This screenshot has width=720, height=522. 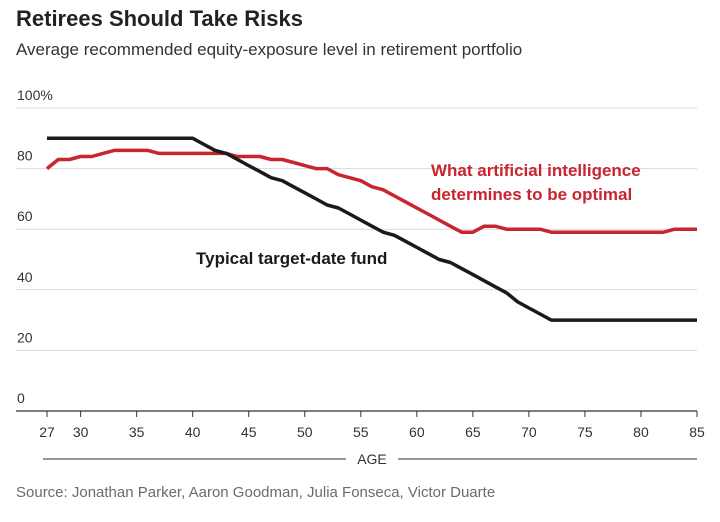 What do you see at coordinates (531, 194) in the screenshot?
I see `ai-series-label-line-2: determines to be optimal` at bounding box center [531, 194].